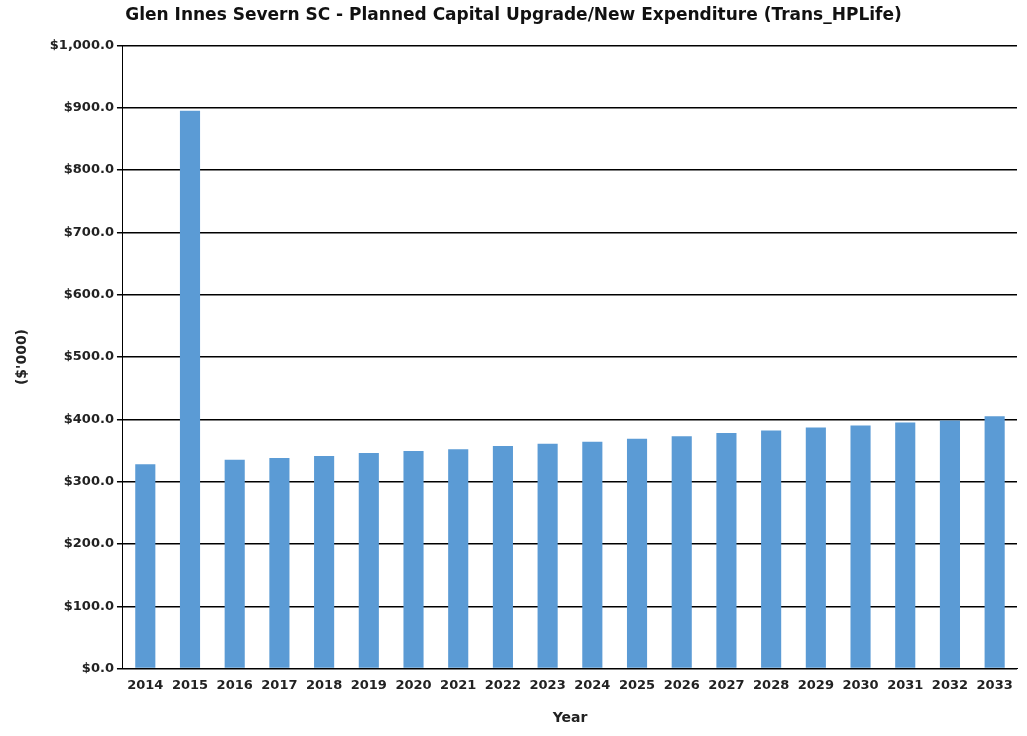  Describe the element at coordinates (592, 684) in the screenshot. I see `x-tick-label: 2024` at that location.